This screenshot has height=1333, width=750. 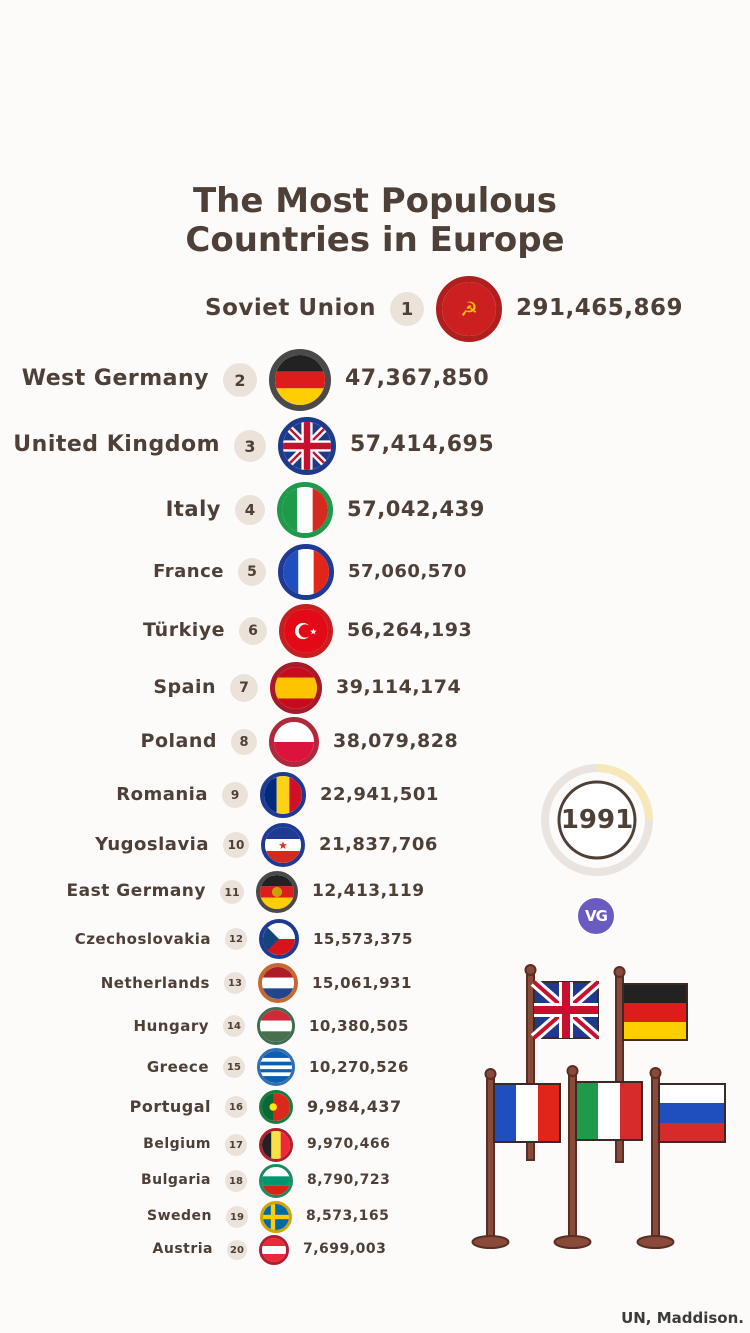 I want to click on rank-badge: 20, so click(x=237, y=1250).